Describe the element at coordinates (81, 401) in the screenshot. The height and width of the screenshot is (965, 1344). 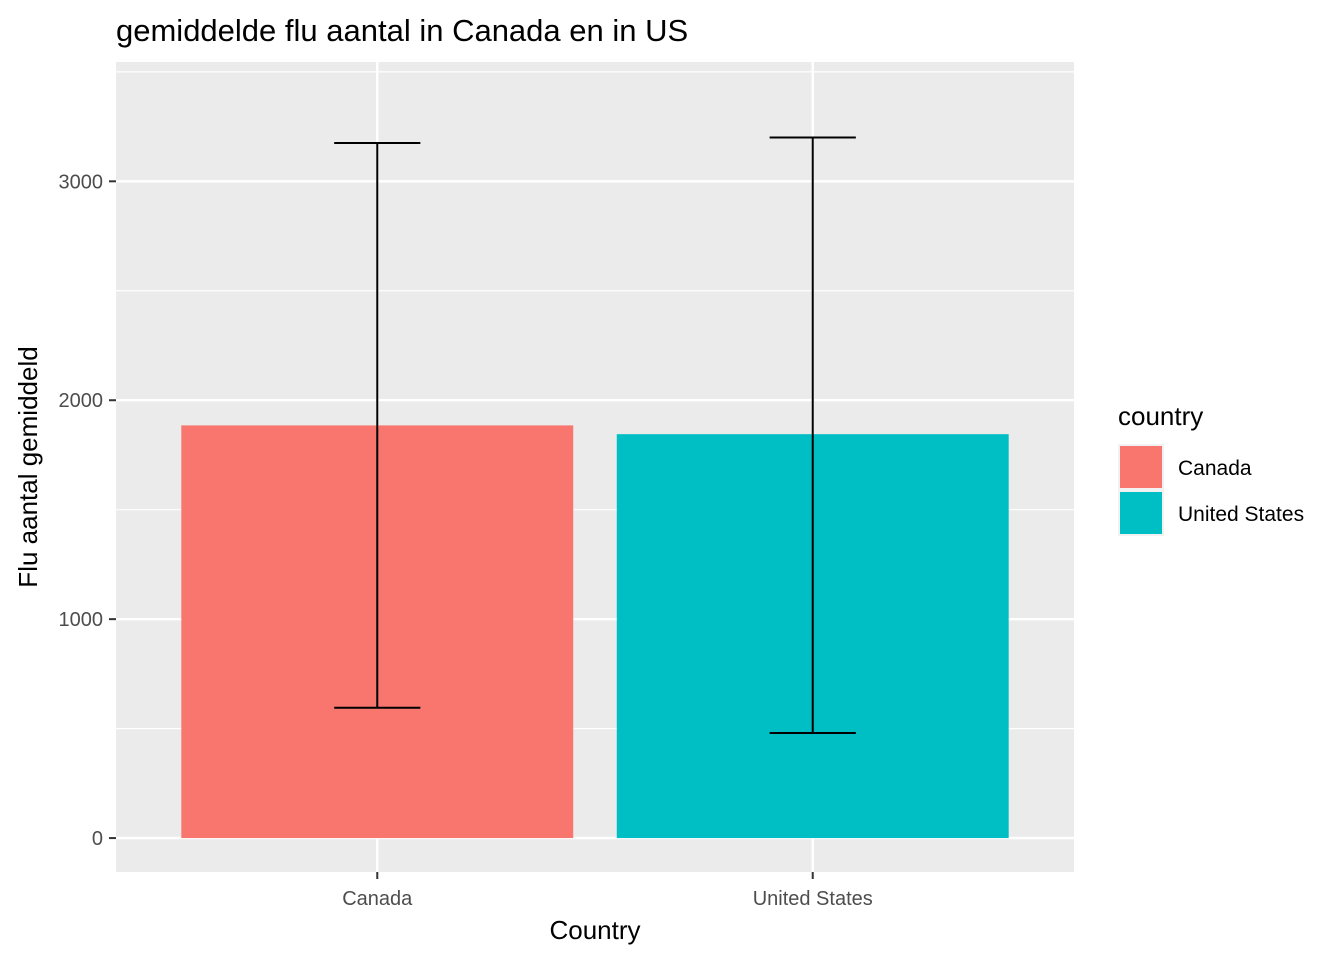
I see `y-tick-label: 2000` at that location.